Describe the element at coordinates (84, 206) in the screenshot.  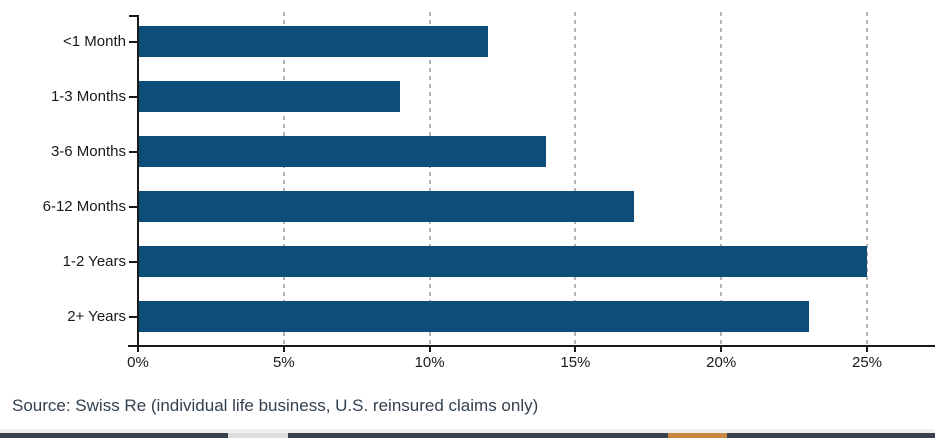
I see `category-label-4: 6-12 Months` at that location.